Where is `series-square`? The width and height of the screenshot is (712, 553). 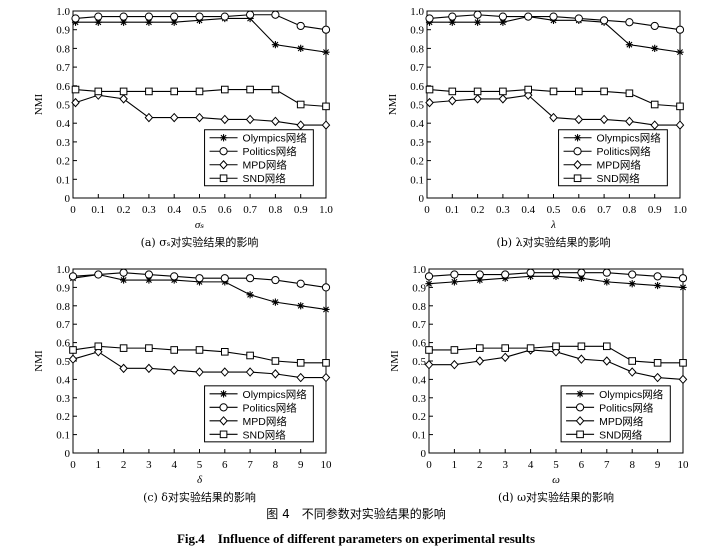
series-square is located at coordinates (556, 354).